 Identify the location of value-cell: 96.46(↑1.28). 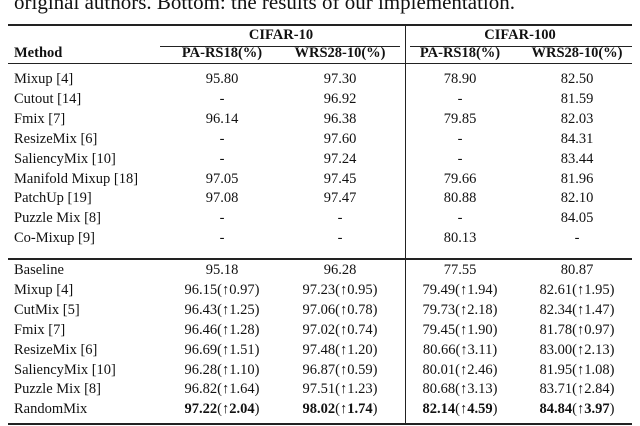
(222, 329).